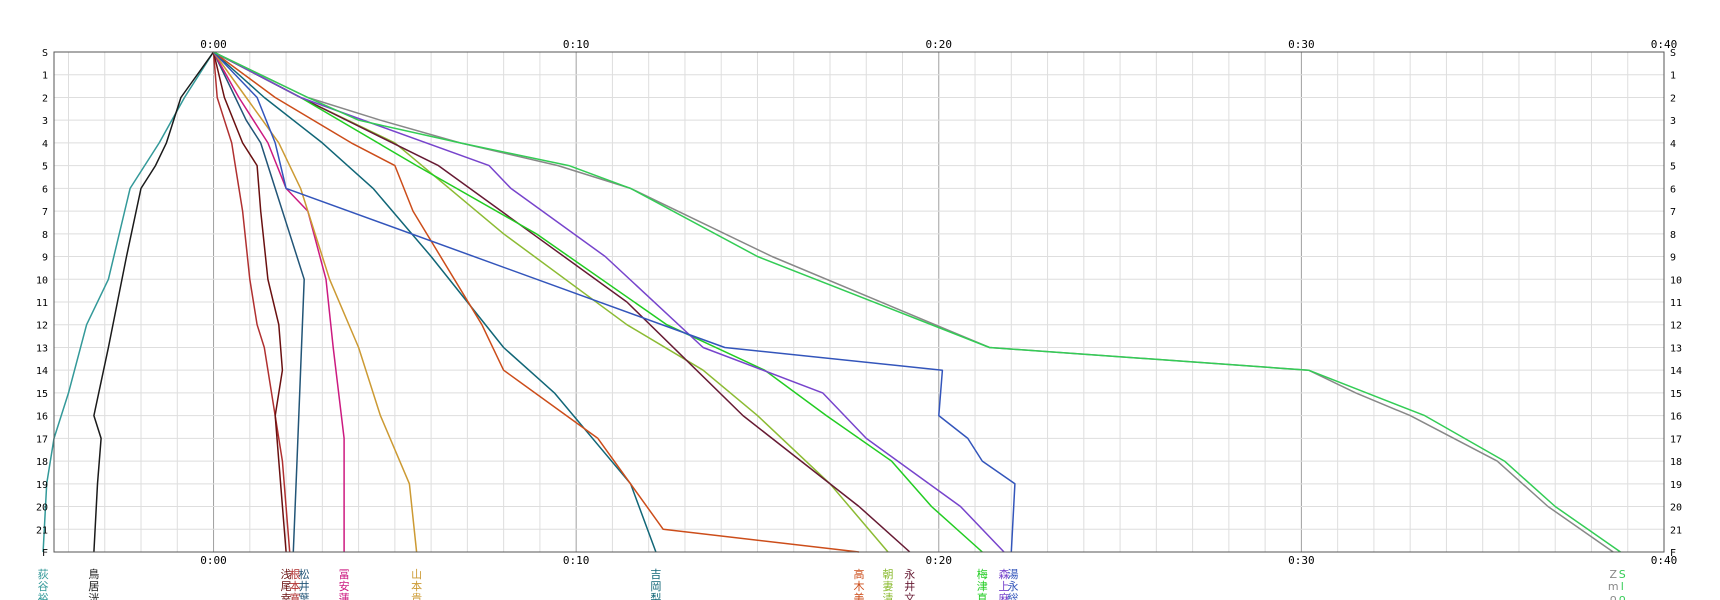 The image size is (1720, 600). I want to click on series-name-label: 浅, so click(286, 574).